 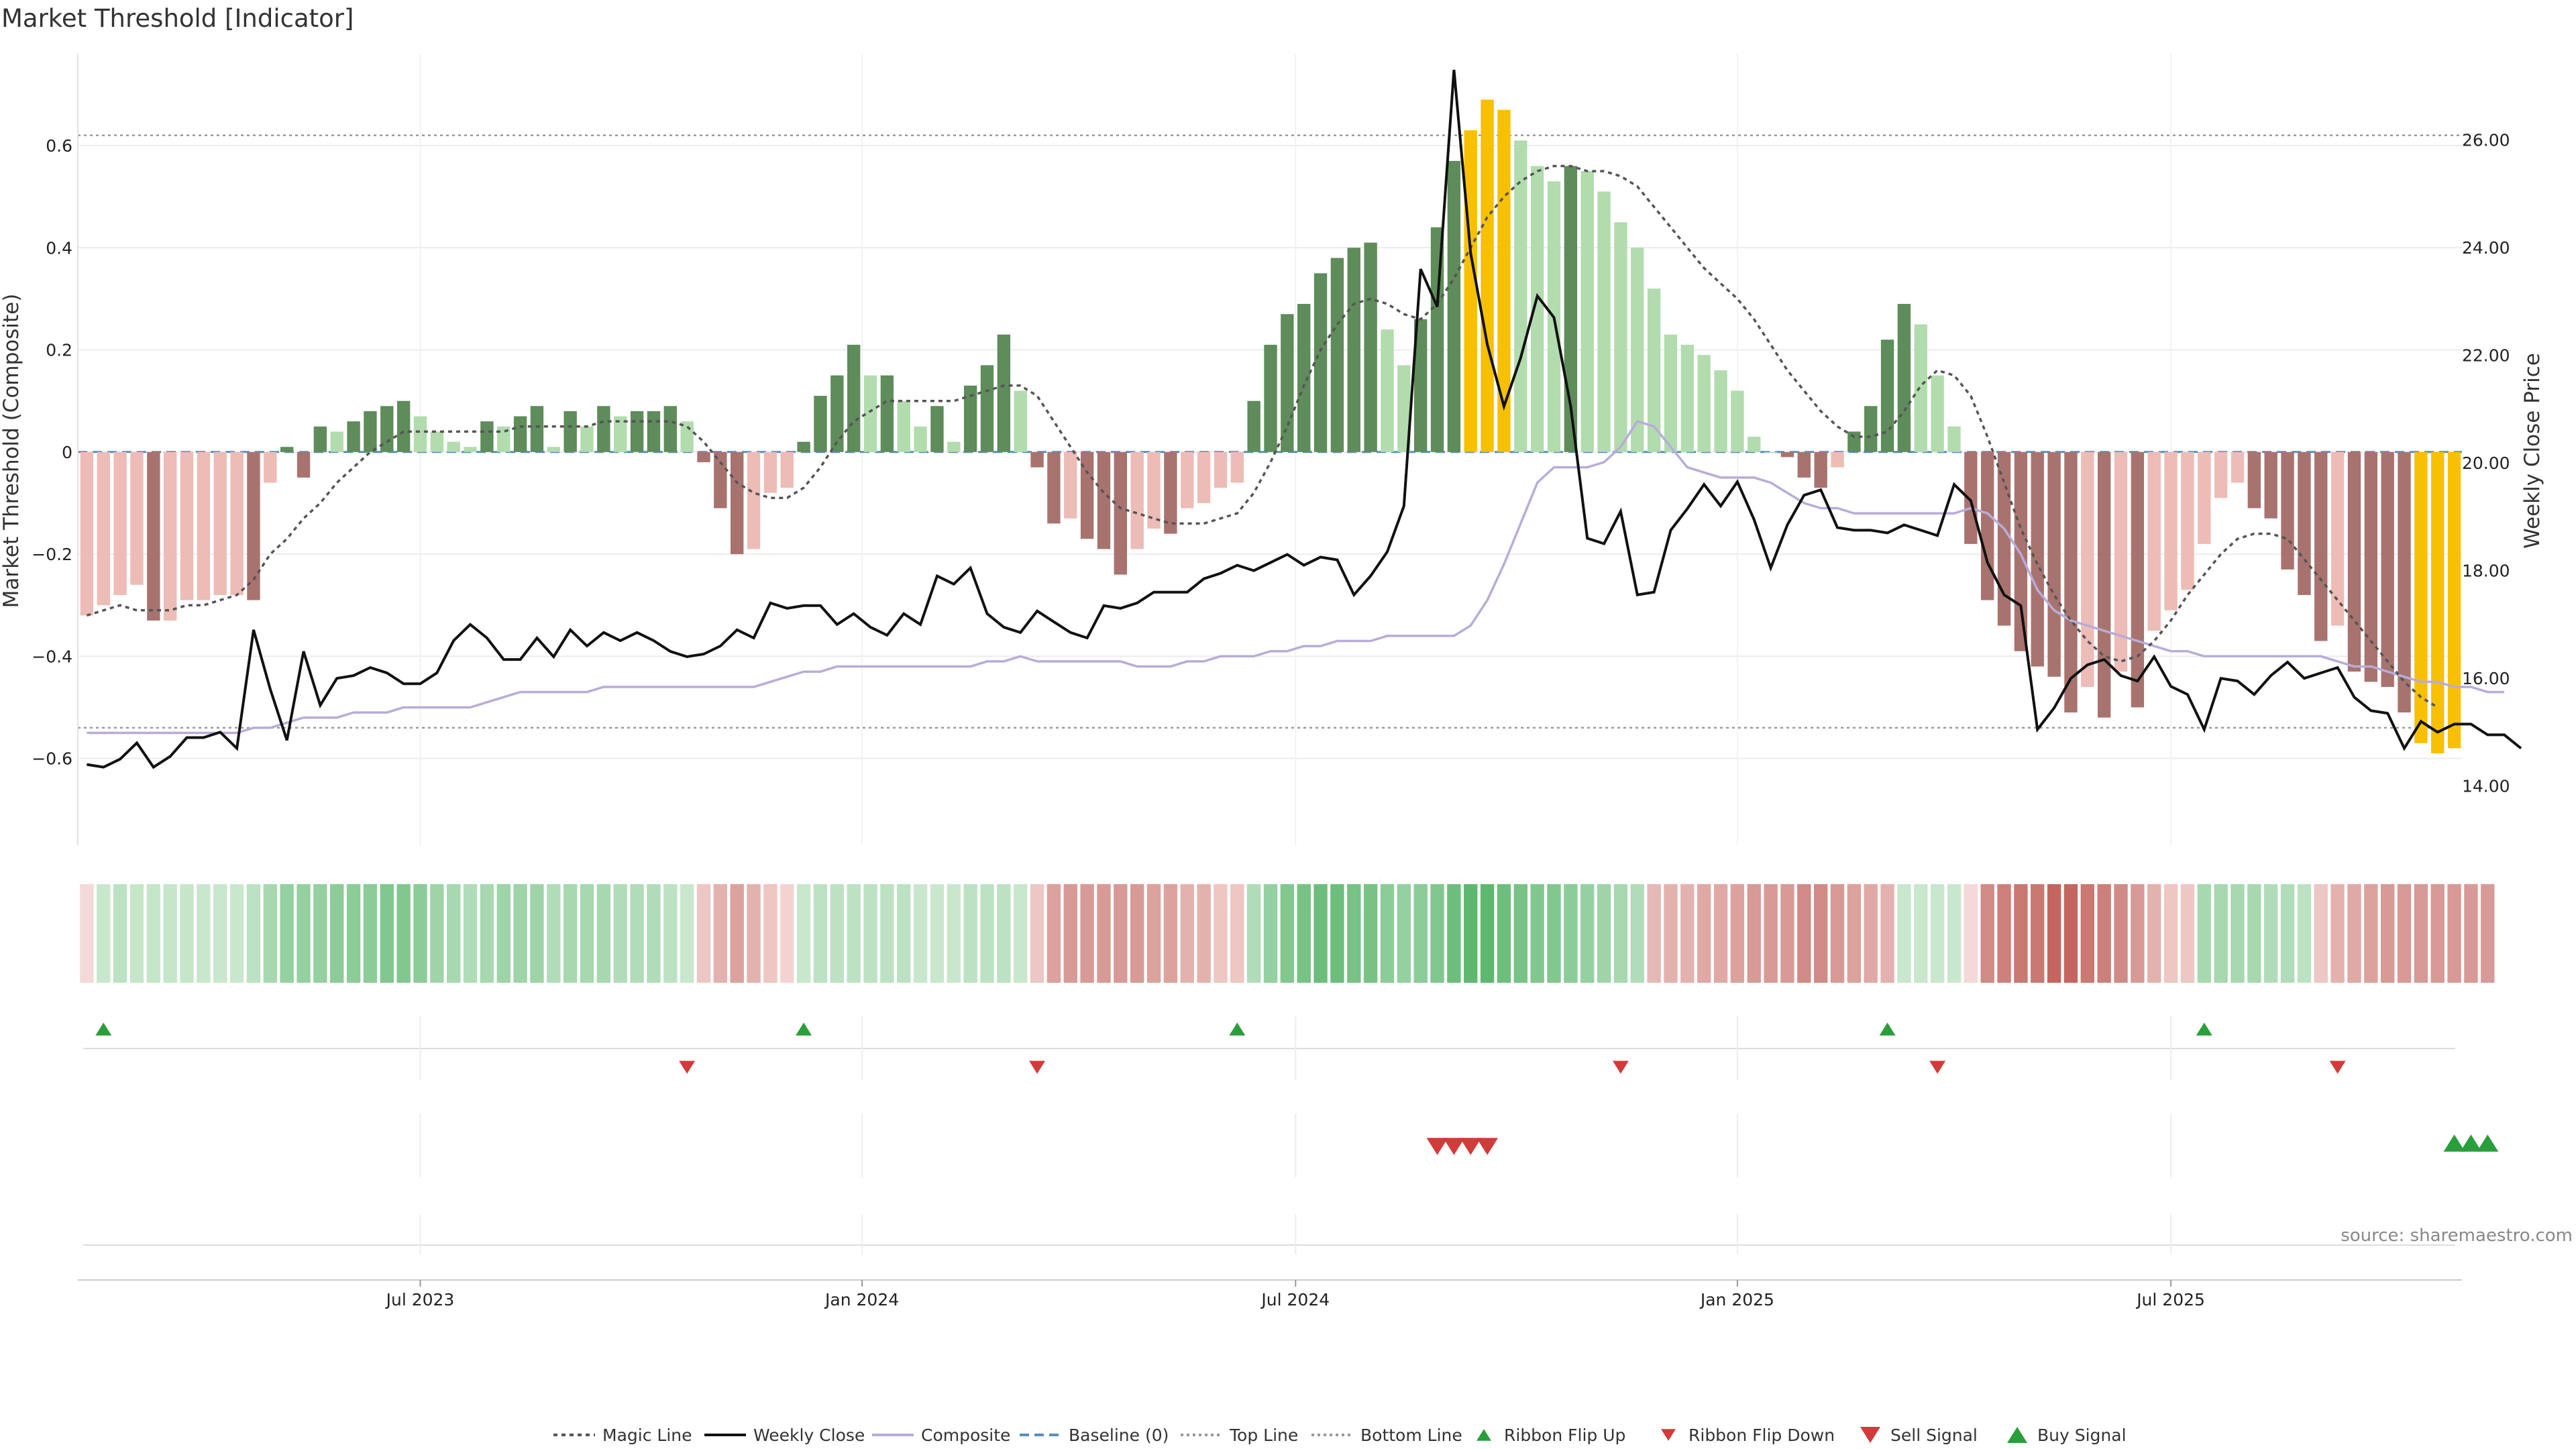 I want to click on x-axis: Jul 2023 Jan 2024 Jul 2024 Jan 2025 Jul 2025, so click(x=1270, y=1294).